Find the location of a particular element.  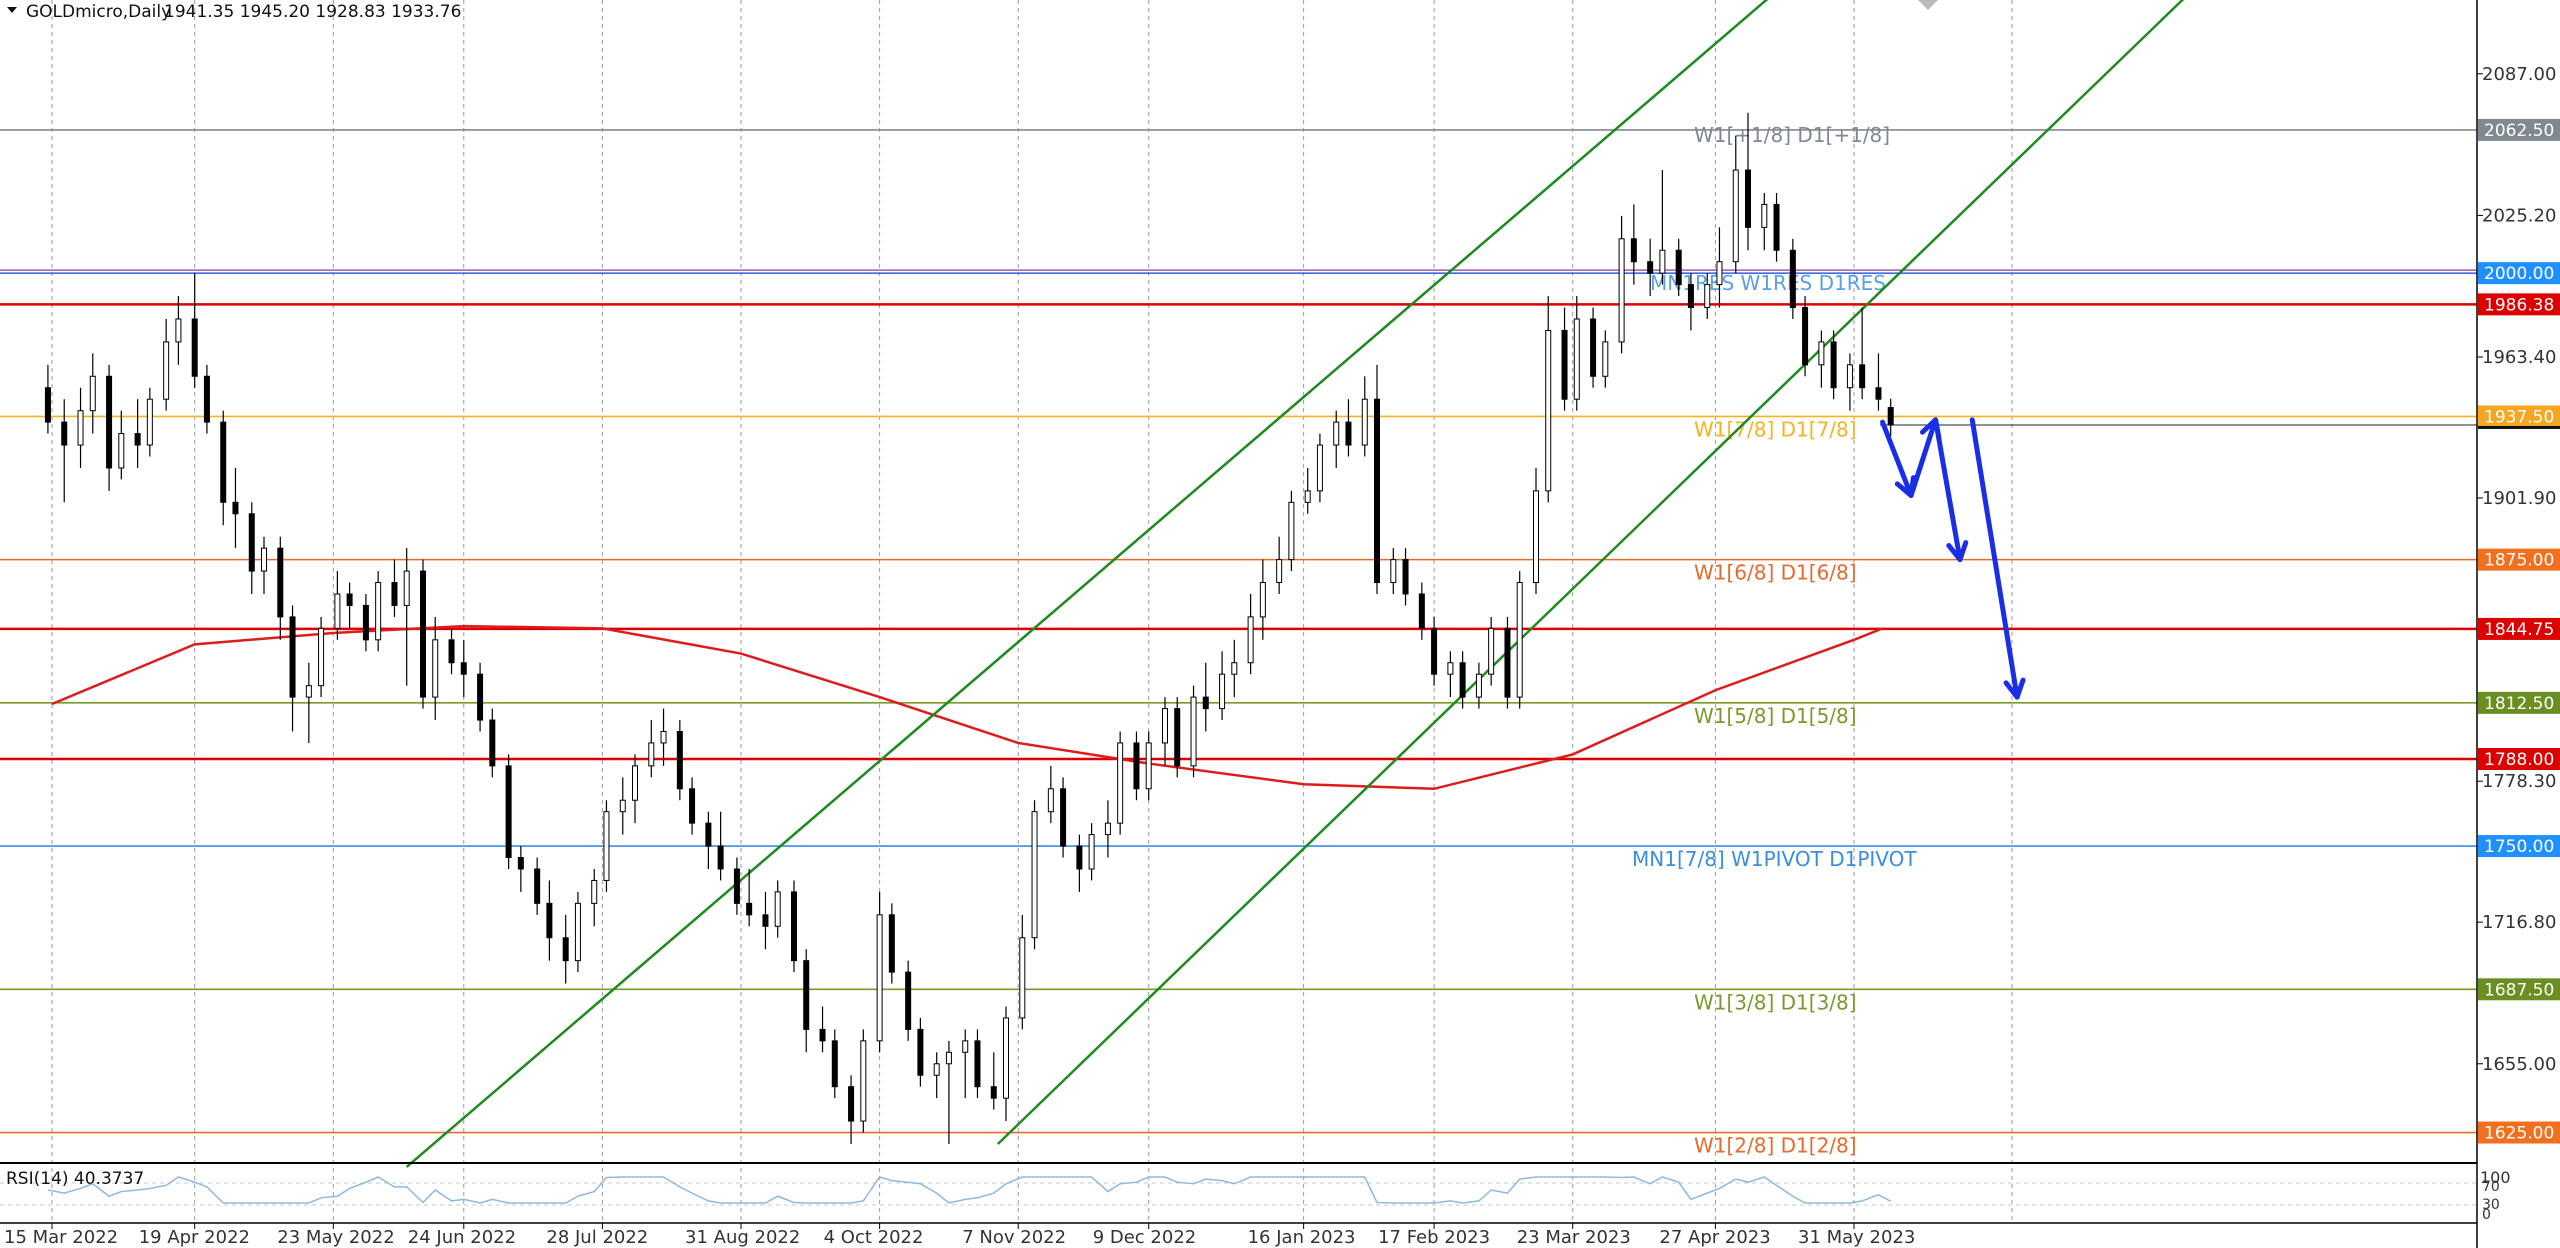

rsi-label: RSI(14) 40.3737 is located at coordinates (75, 1179).